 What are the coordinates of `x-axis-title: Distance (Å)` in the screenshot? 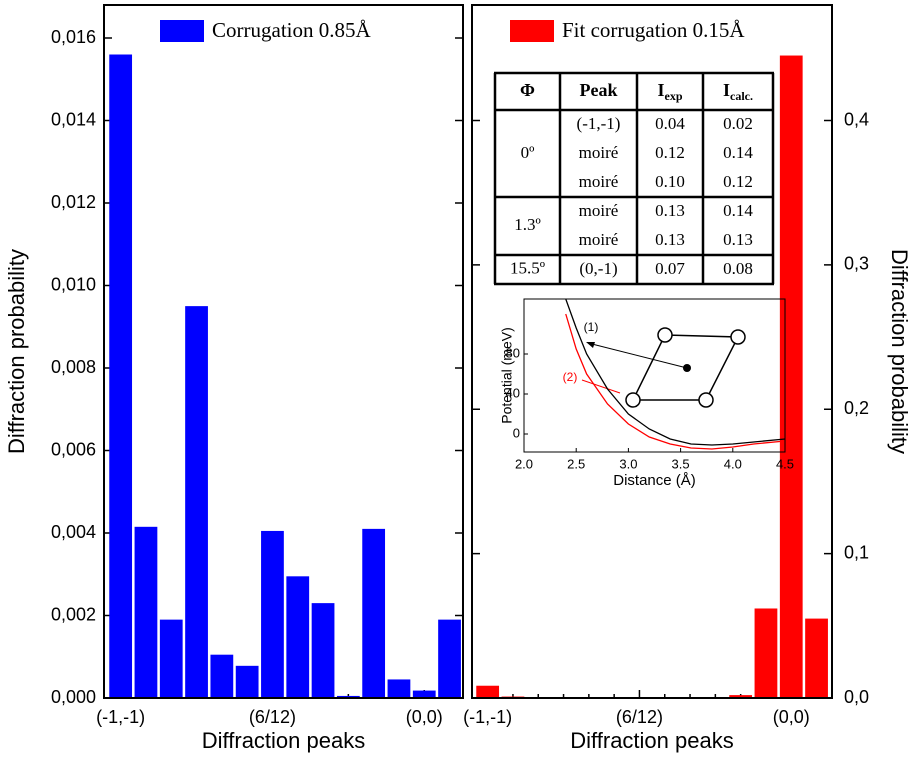 It's located at (654, 480).